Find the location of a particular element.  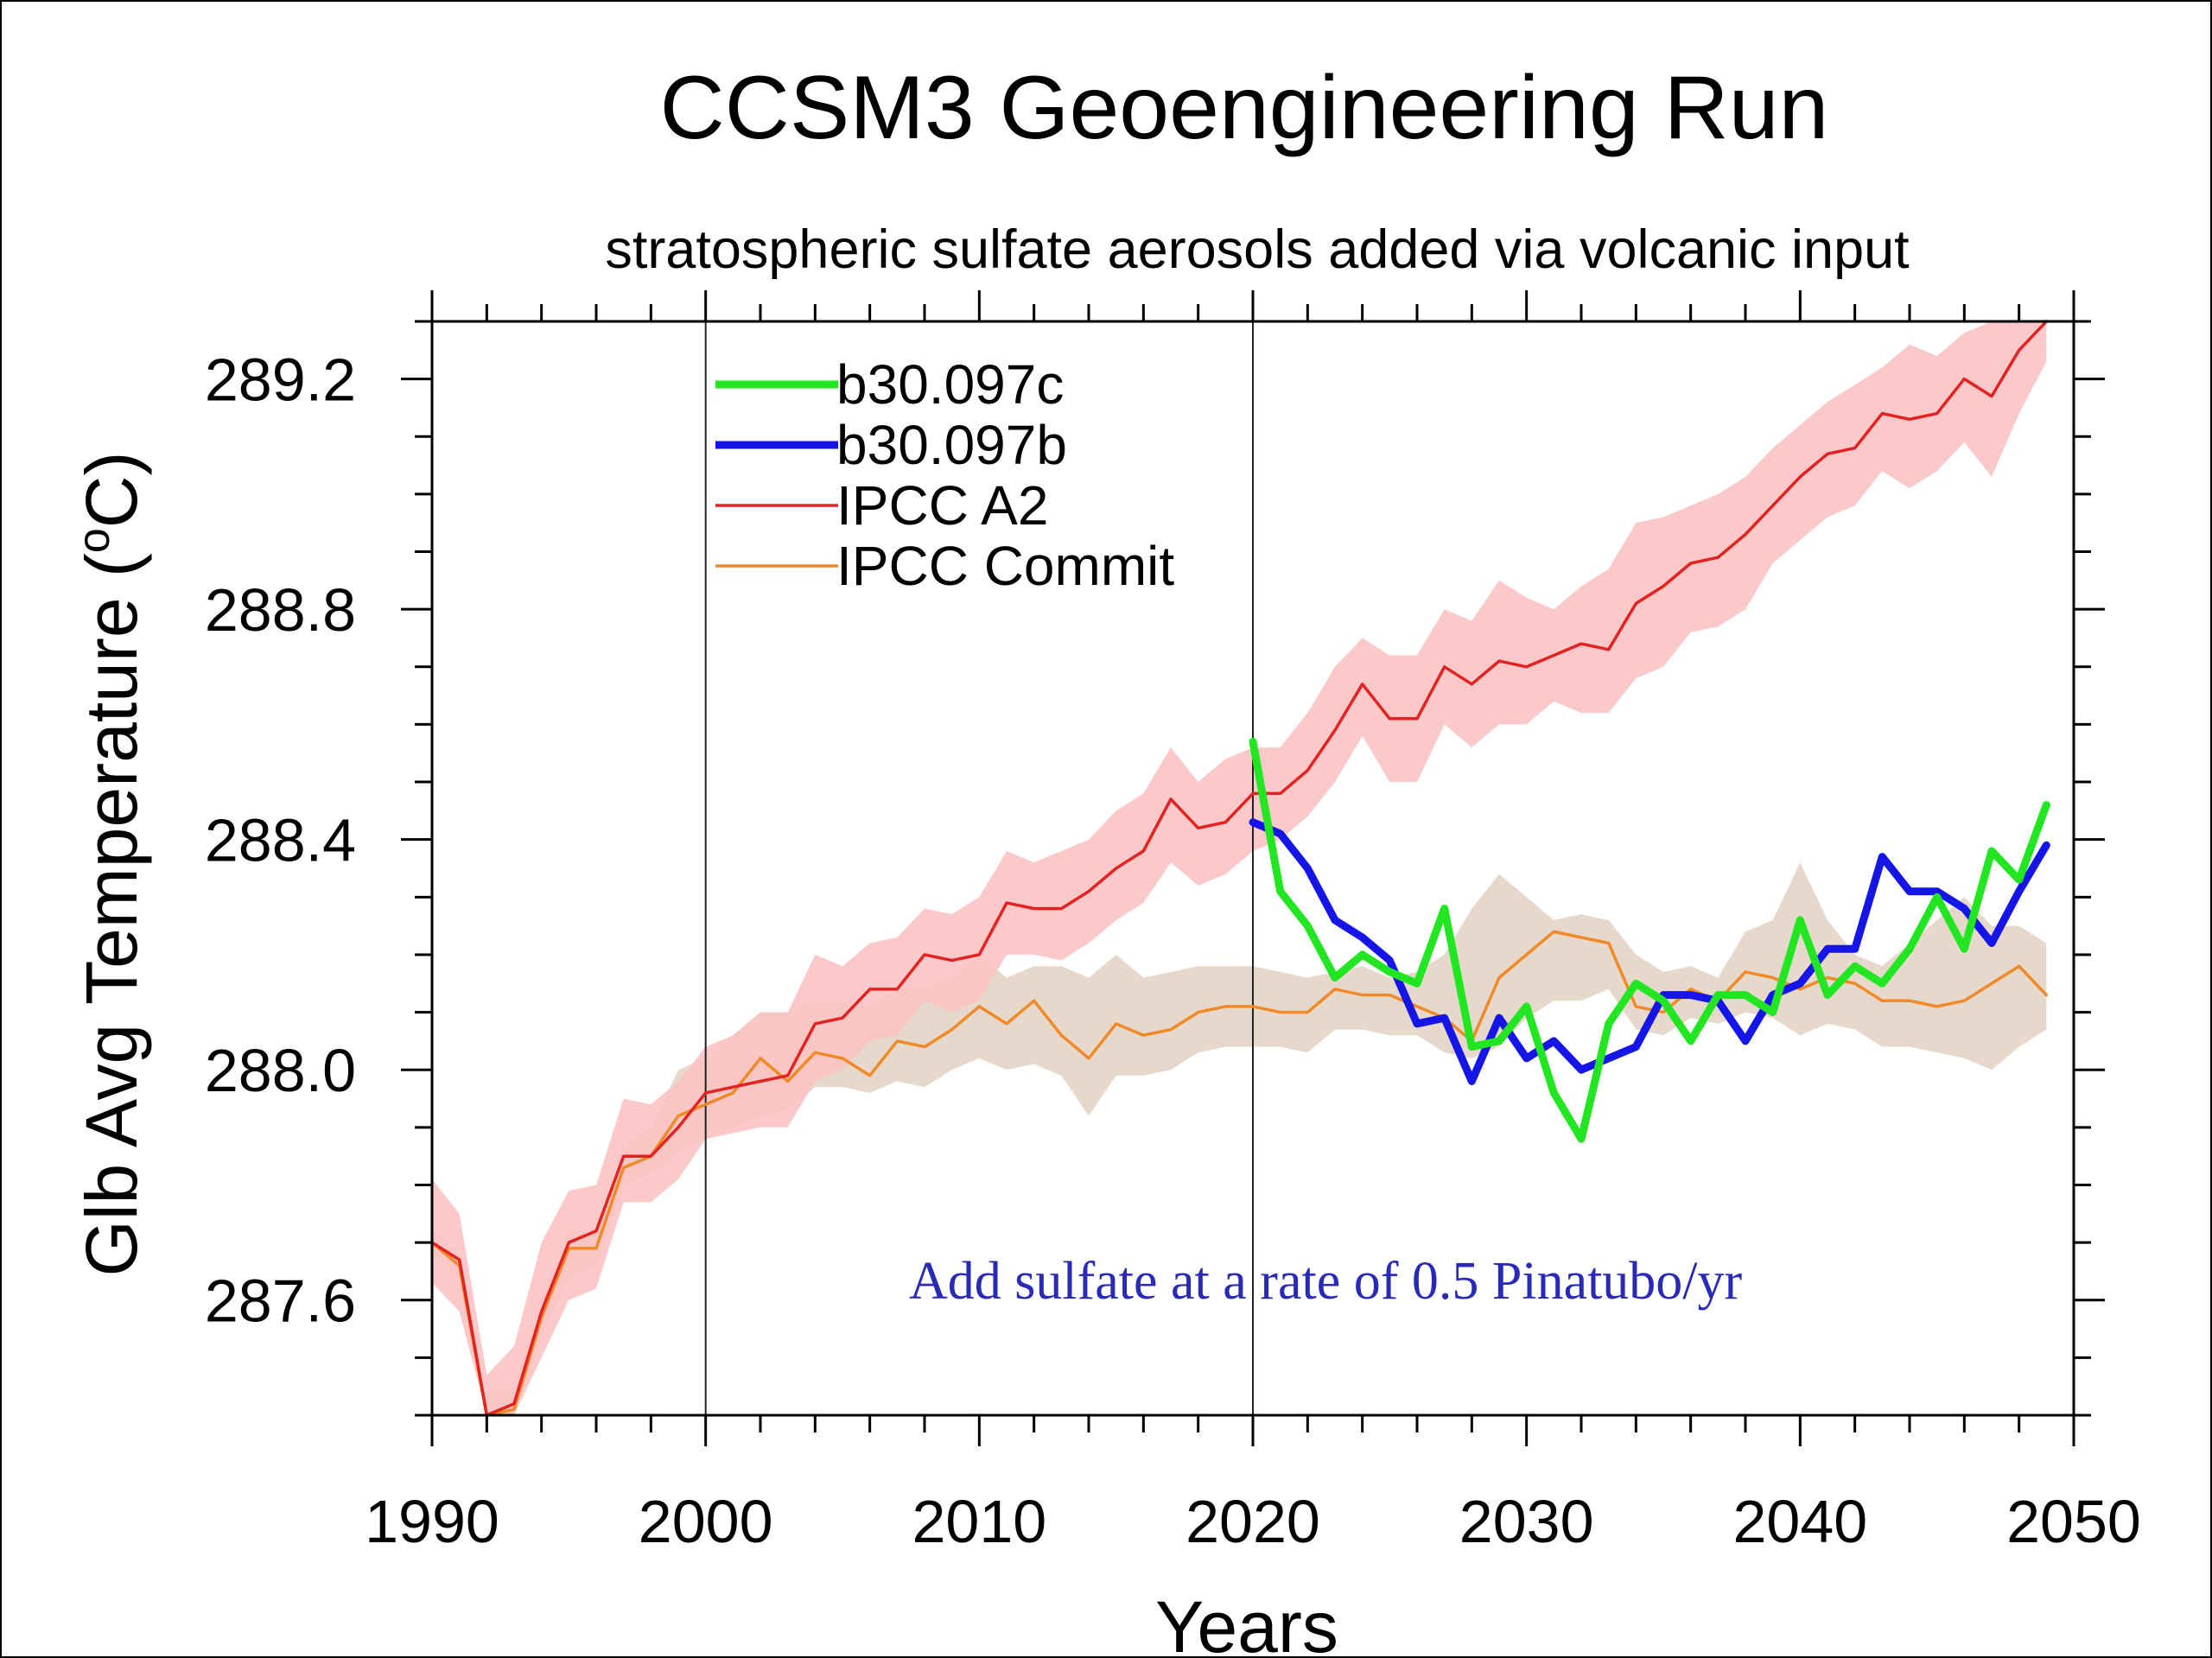

x-tick-label: 2040 is located at coordinates (1800, 1521).